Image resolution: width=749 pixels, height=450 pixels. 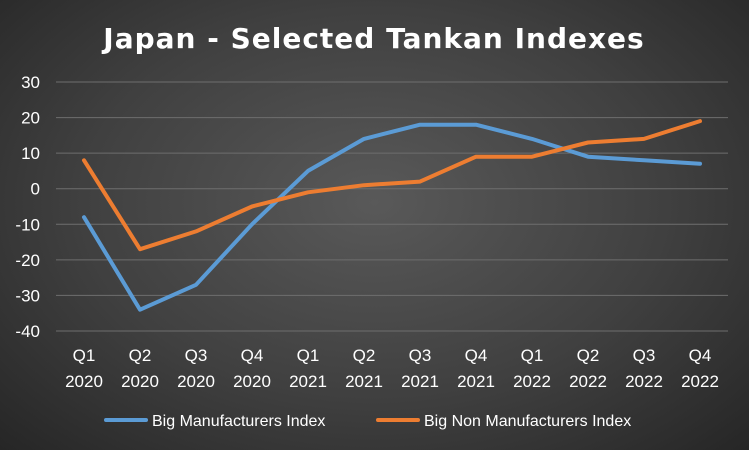 What do you see at coordinates (30, 82) in the screenshot?
I see `y-tick-label: 30` at bounding box center [30, 82].